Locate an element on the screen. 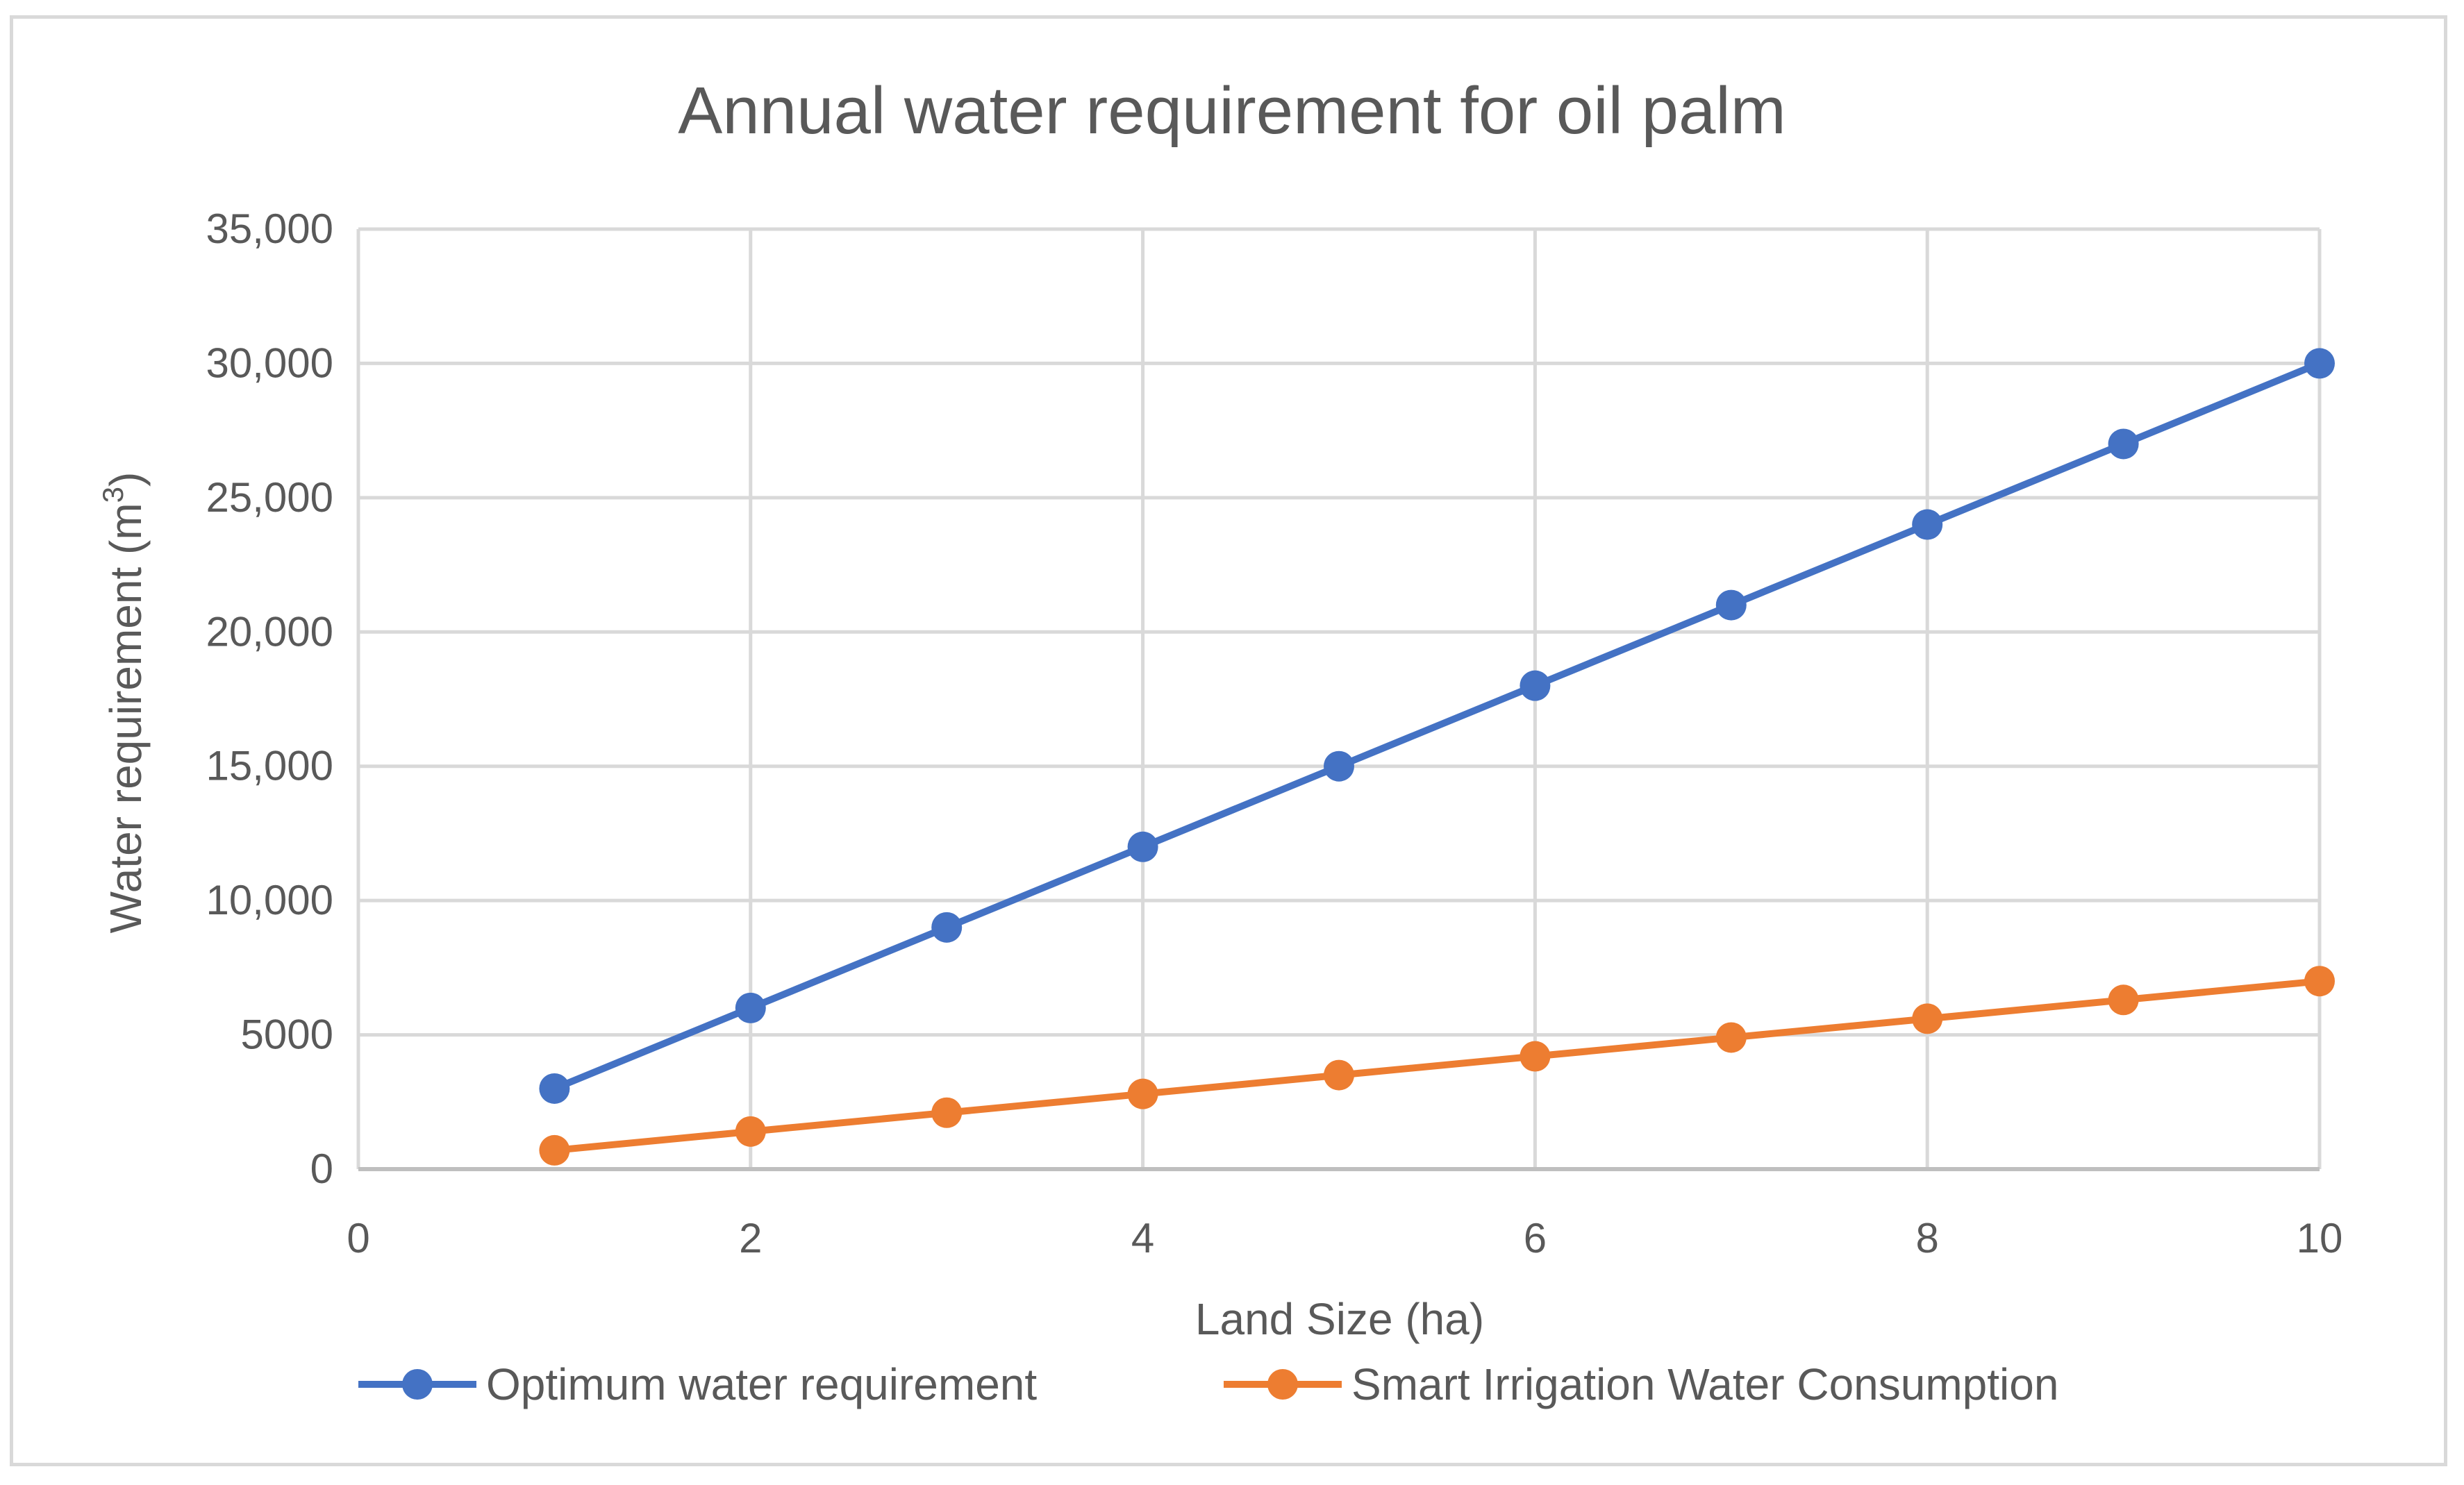  y-axis-label-superscript: 3 is located at coordinates (113, 495).